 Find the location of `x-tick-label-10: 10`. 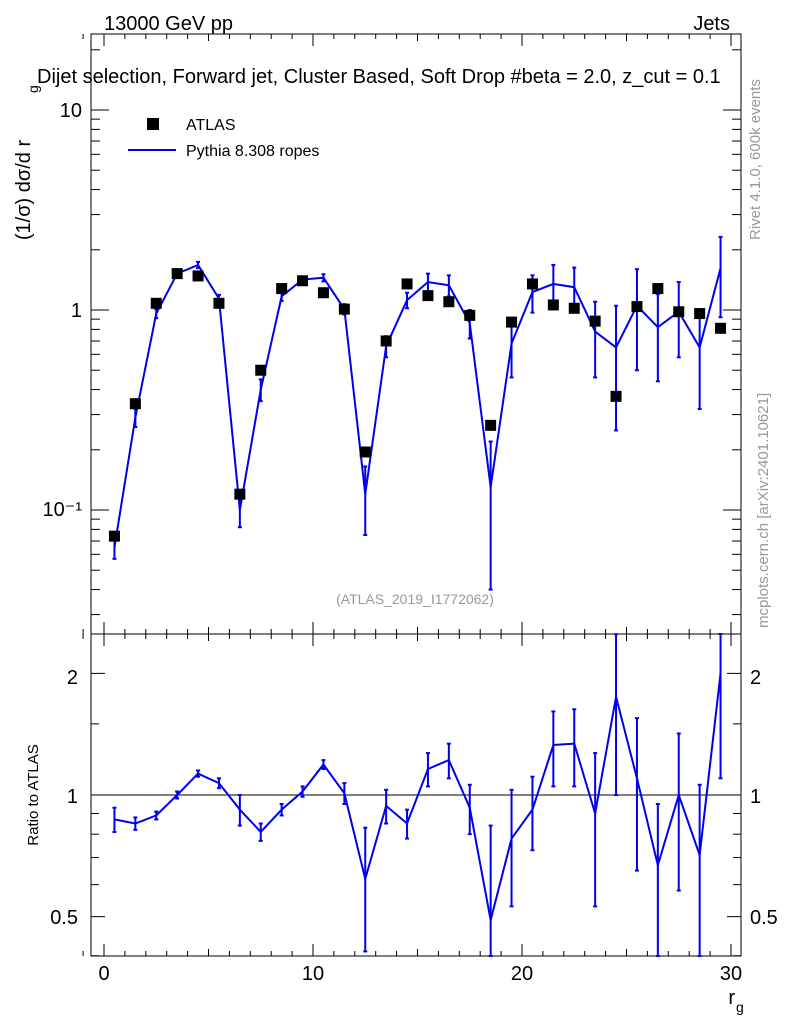

x-tick-label-10: 10 is located at coordinates (313, 974).